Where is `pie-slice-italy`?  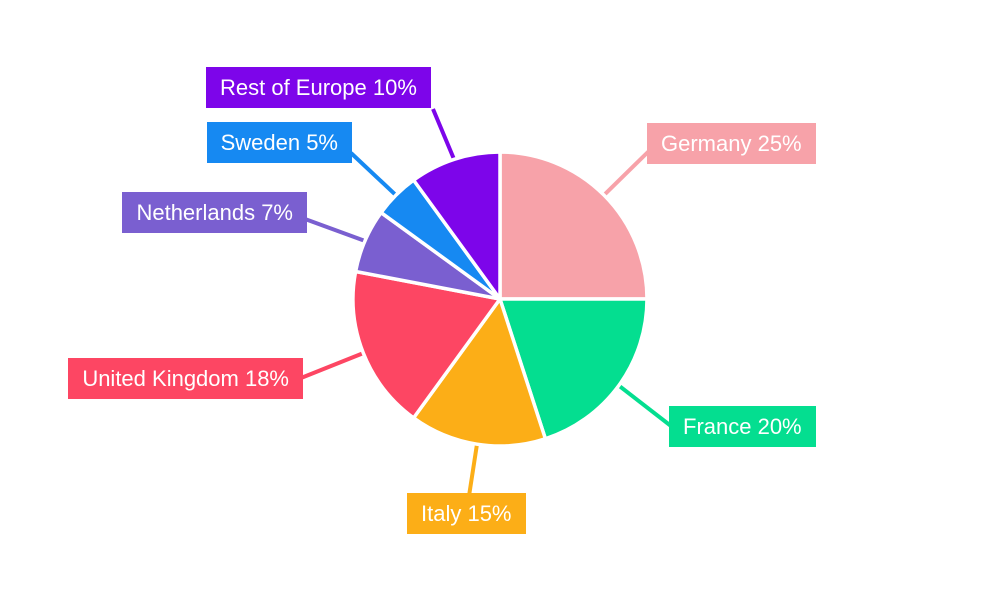 pie-slice-italy is located at coordinates (479, 372).